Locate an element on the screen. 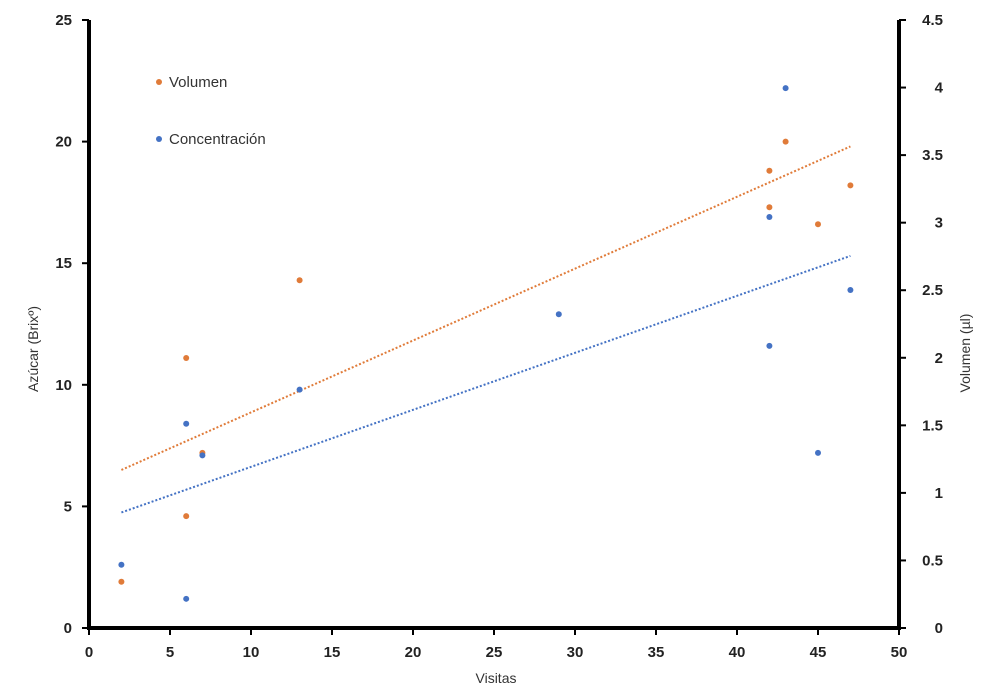 The width and height of the screenshot is (992, 696). x-tick-label: 45 is located at coordinates (818, 652).